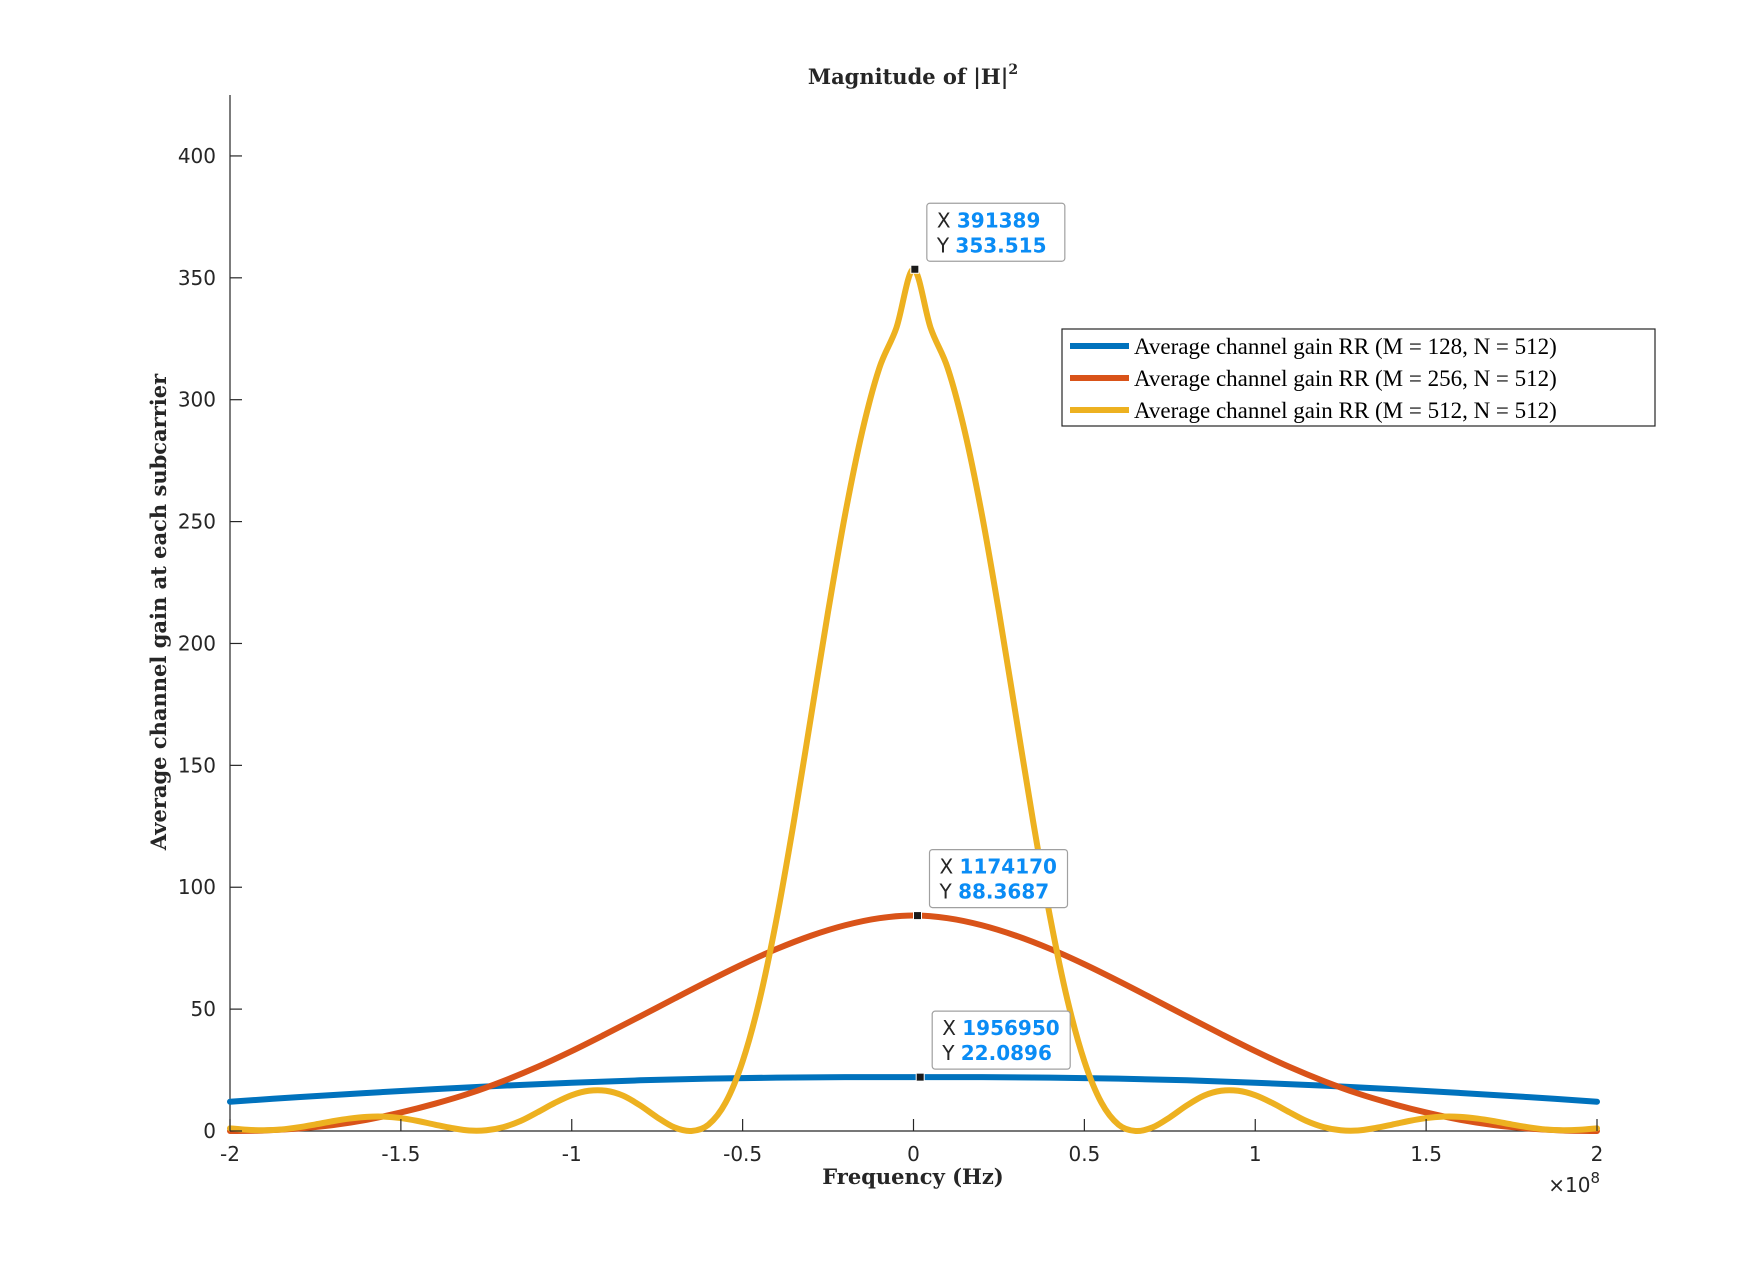  I want to click on y-tick-label: 200, so click(197, 643).